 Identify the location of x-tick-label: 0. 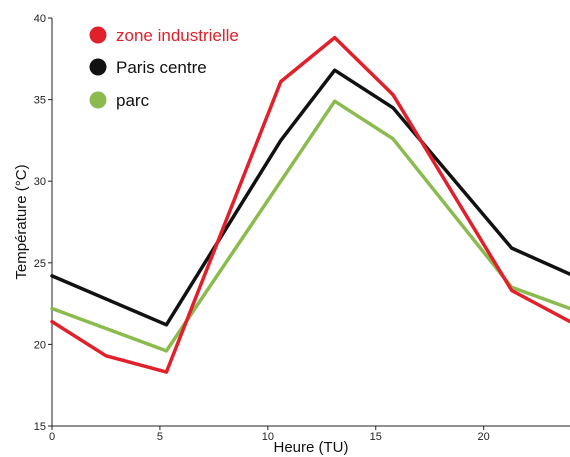
(52, 437).